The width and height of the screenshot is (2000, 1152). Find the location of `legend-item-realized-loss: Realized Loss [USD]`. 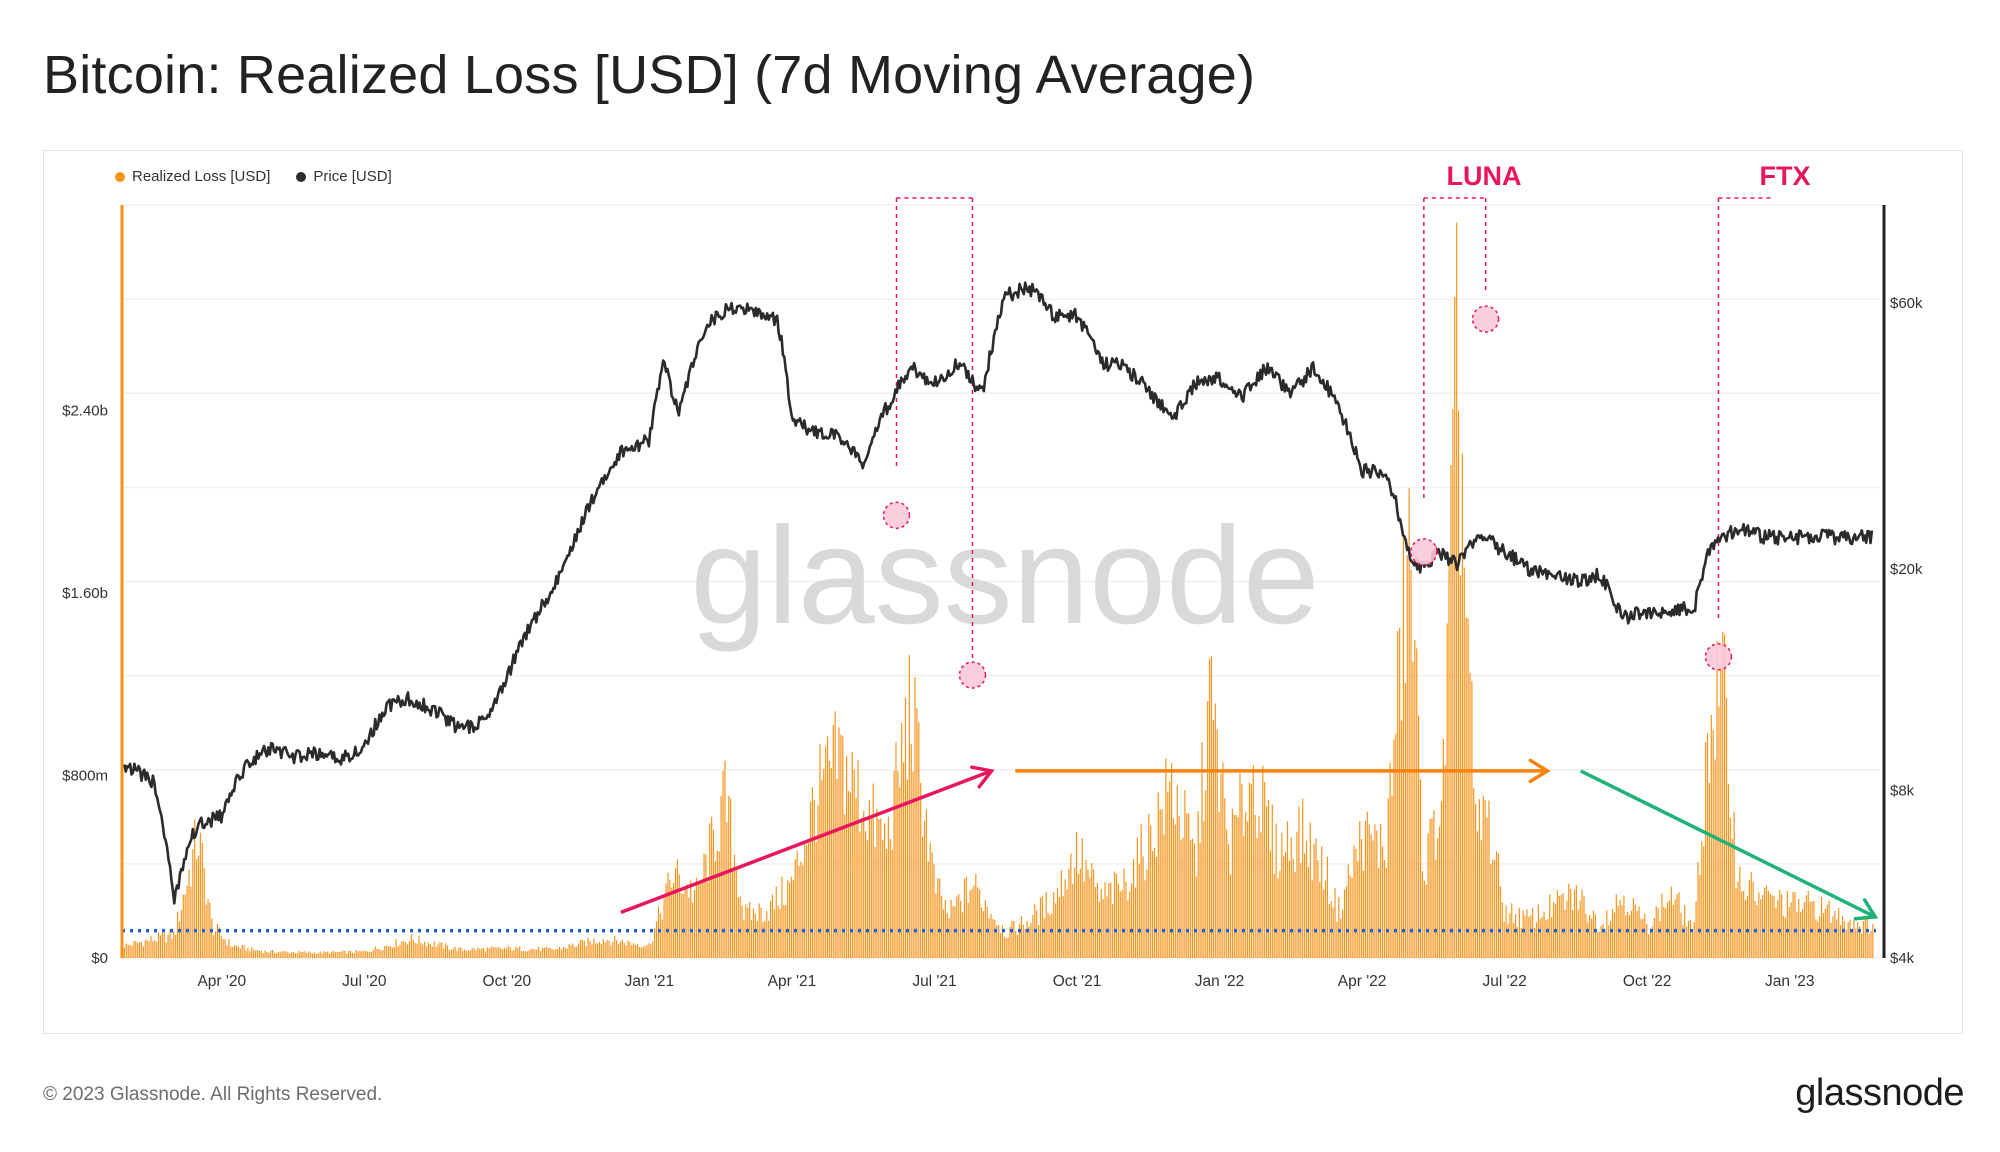

legend-item-realized-loss: Realized Loss [USD] is located at coordinates (192, 176).